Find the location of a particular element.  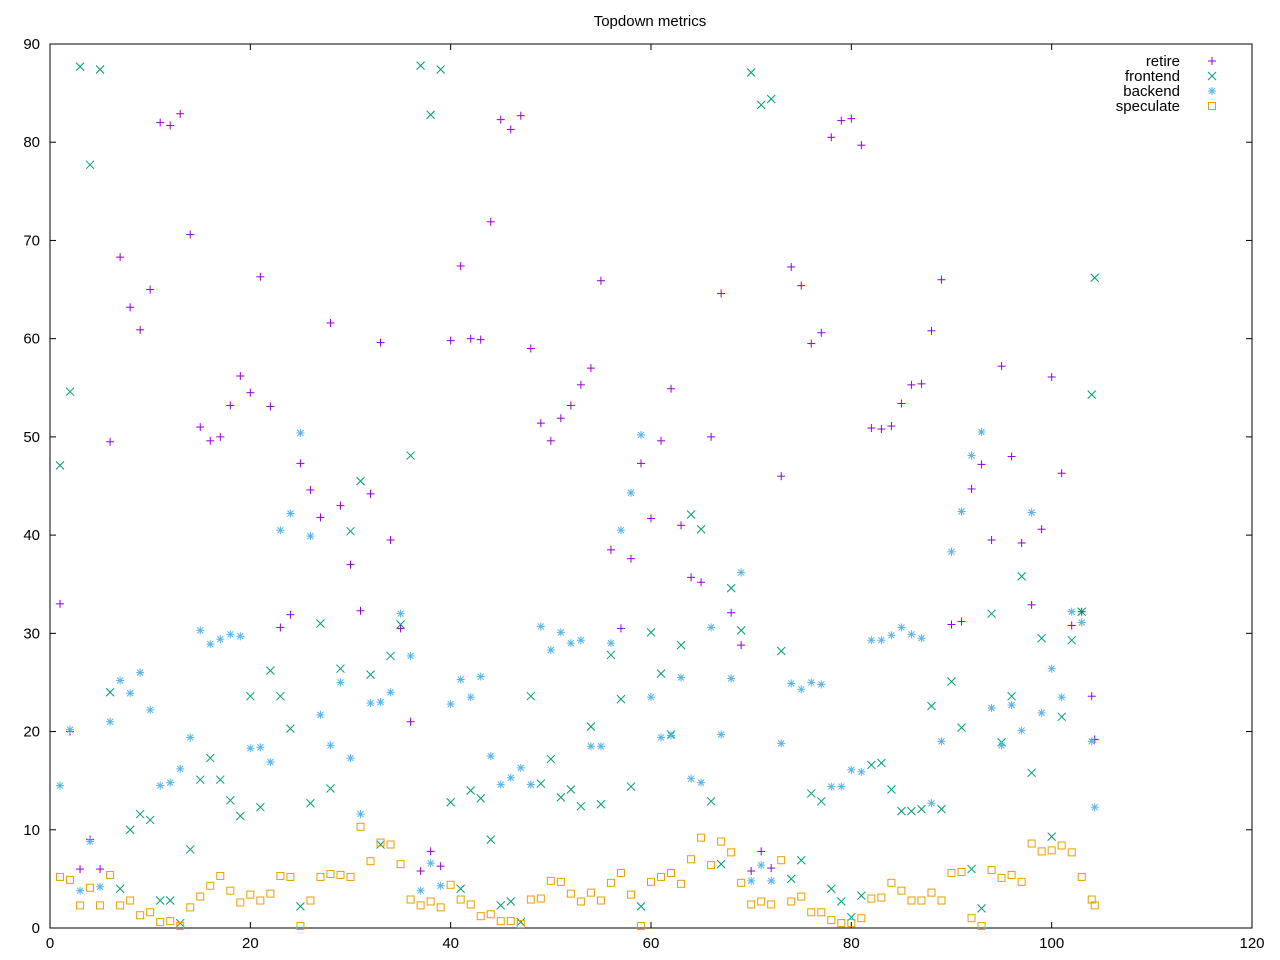

y-tick-label: 70 is located at coordinates (31, 240).